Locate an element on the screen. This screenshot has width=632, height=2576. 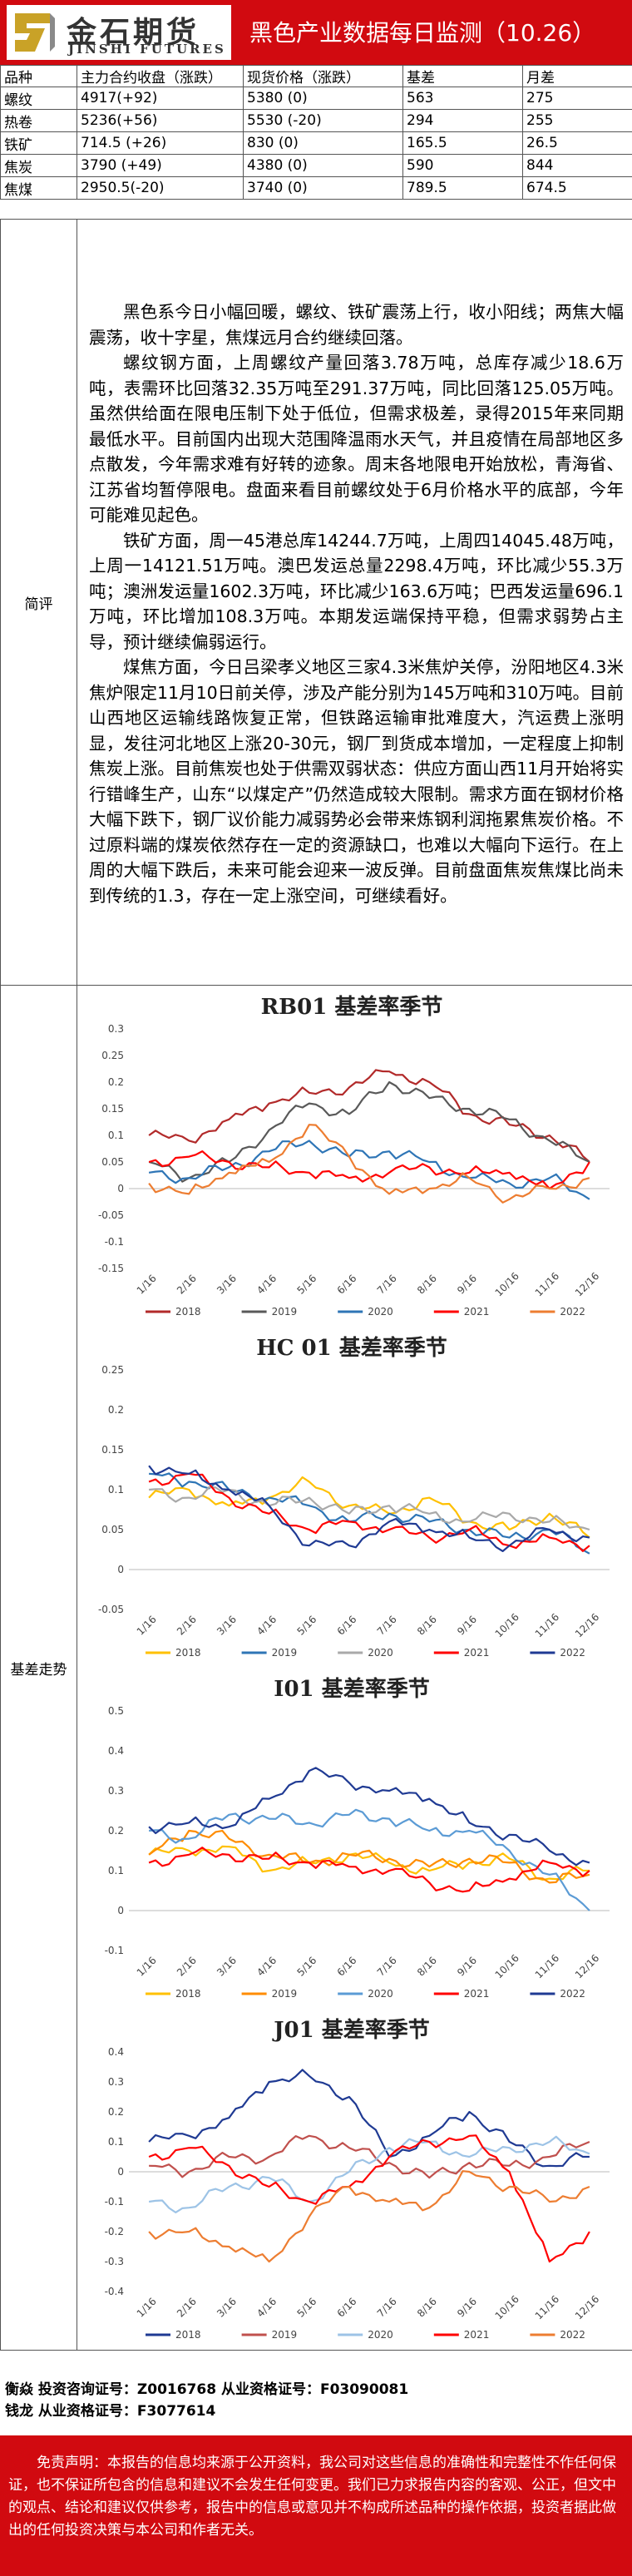
x-tick-label: 8/16 is located at coordinates (427, 1285).